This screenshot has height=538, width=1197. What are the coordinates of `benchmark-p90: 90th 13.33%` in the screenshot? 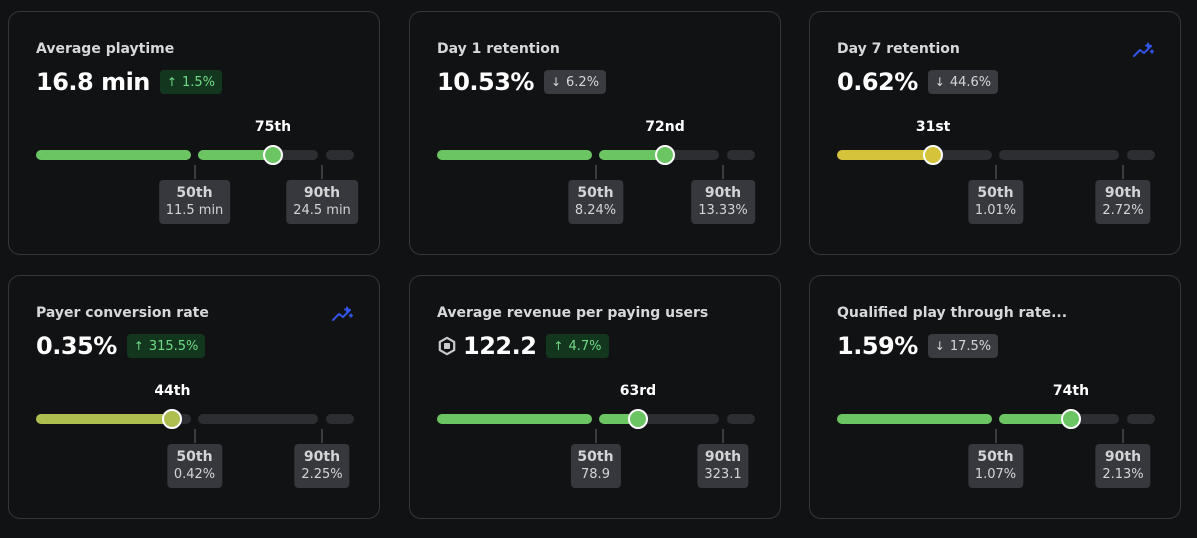 It's located at (723, 202).